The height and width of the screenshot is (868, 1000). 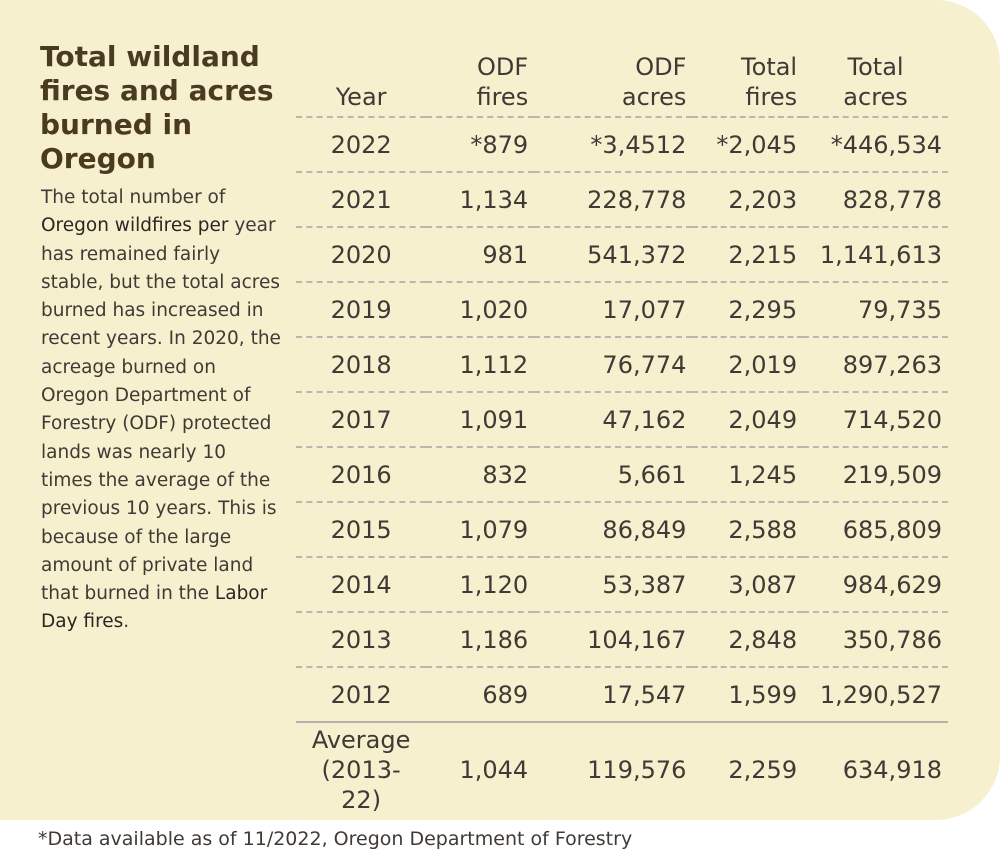 What do you see at coordinates (480, 639) in the screenshot?
I see `cell-odf-fires: 1,186` at bounding box center [480, 639].